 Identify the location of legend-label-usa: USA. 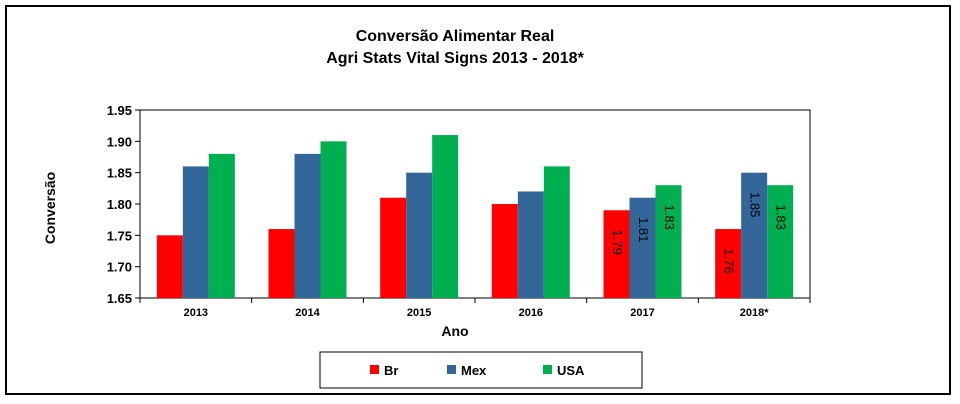
(571, 370).